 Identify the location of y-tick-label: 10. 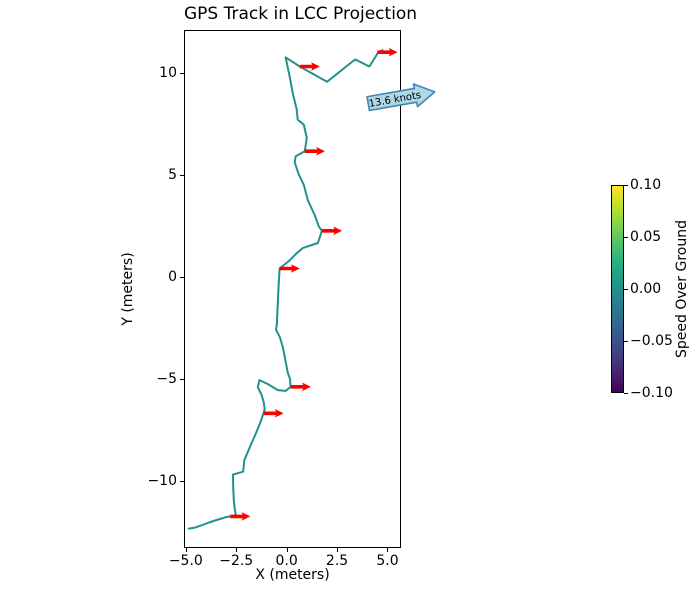
(168, 72).